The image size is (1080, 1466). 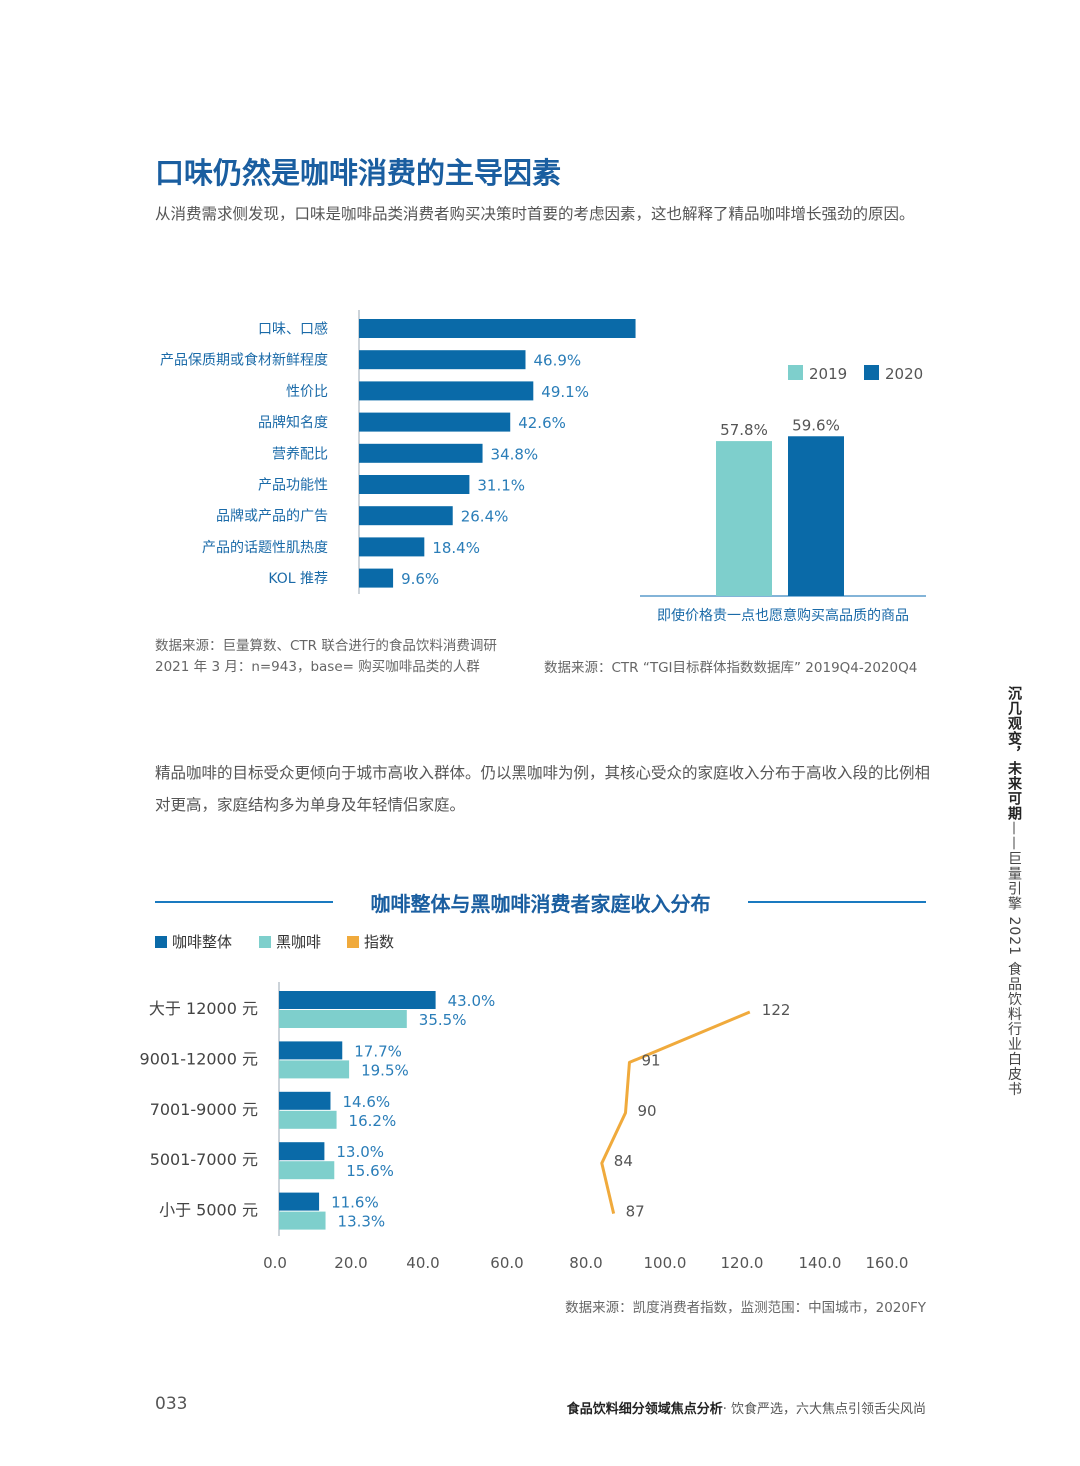 What do you see at coordinates (362, 1222) in the screenshot?
I see `bar-value-label: 13.3%` at bounding box center [362, 1222].